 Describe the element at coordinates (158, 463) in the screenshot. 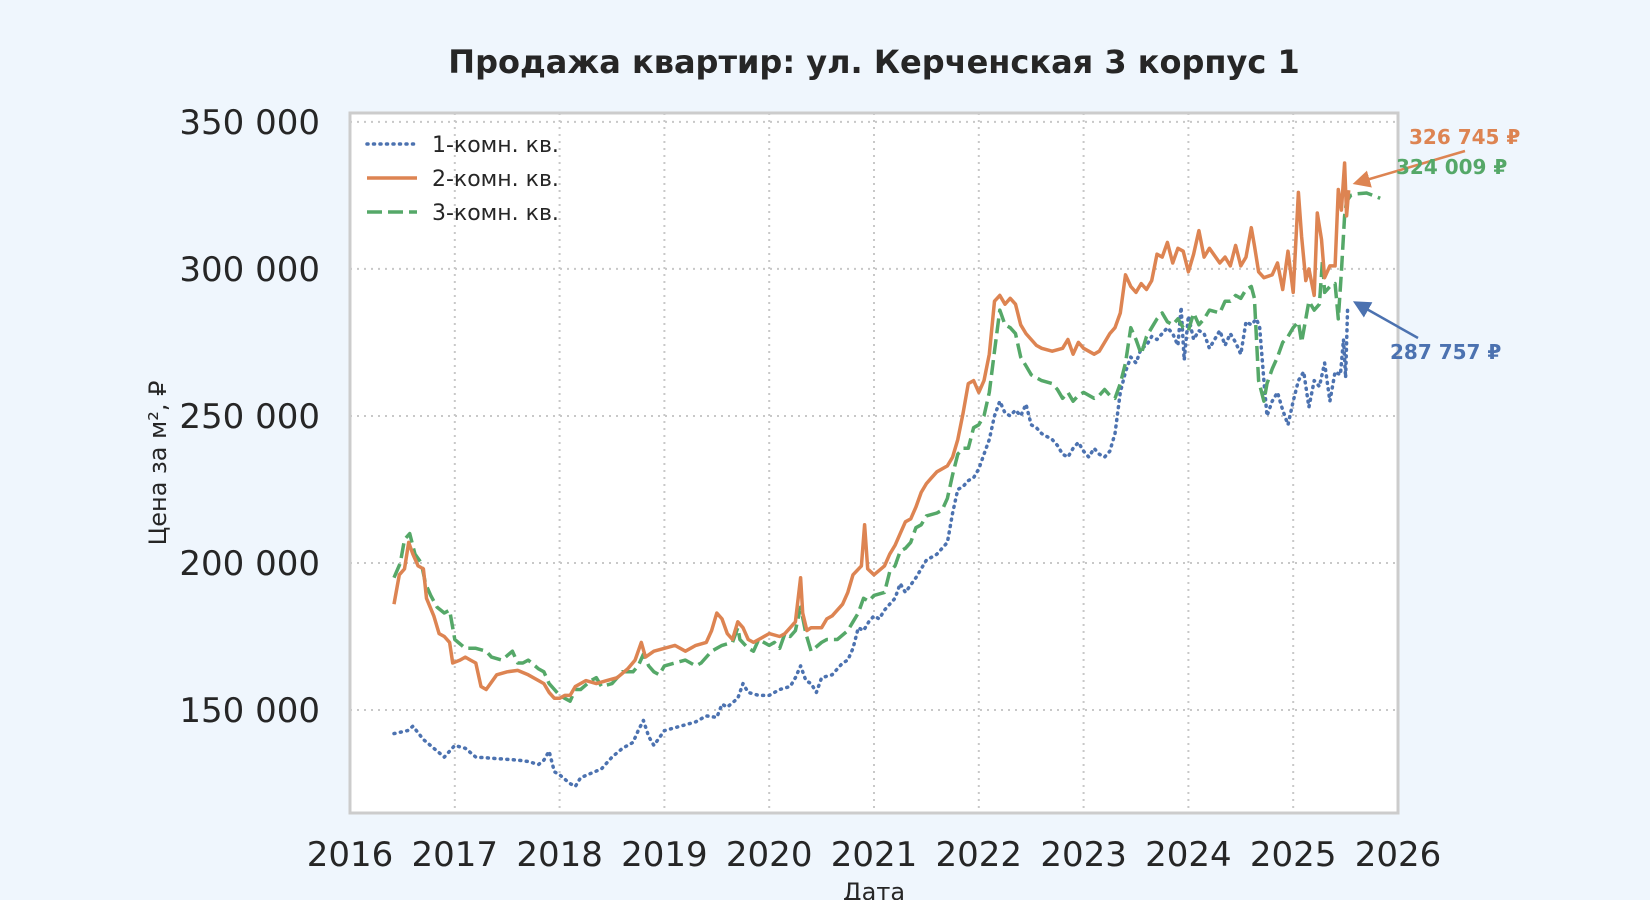

I see `y-axis-label: Цена за м², ₽` at that location.